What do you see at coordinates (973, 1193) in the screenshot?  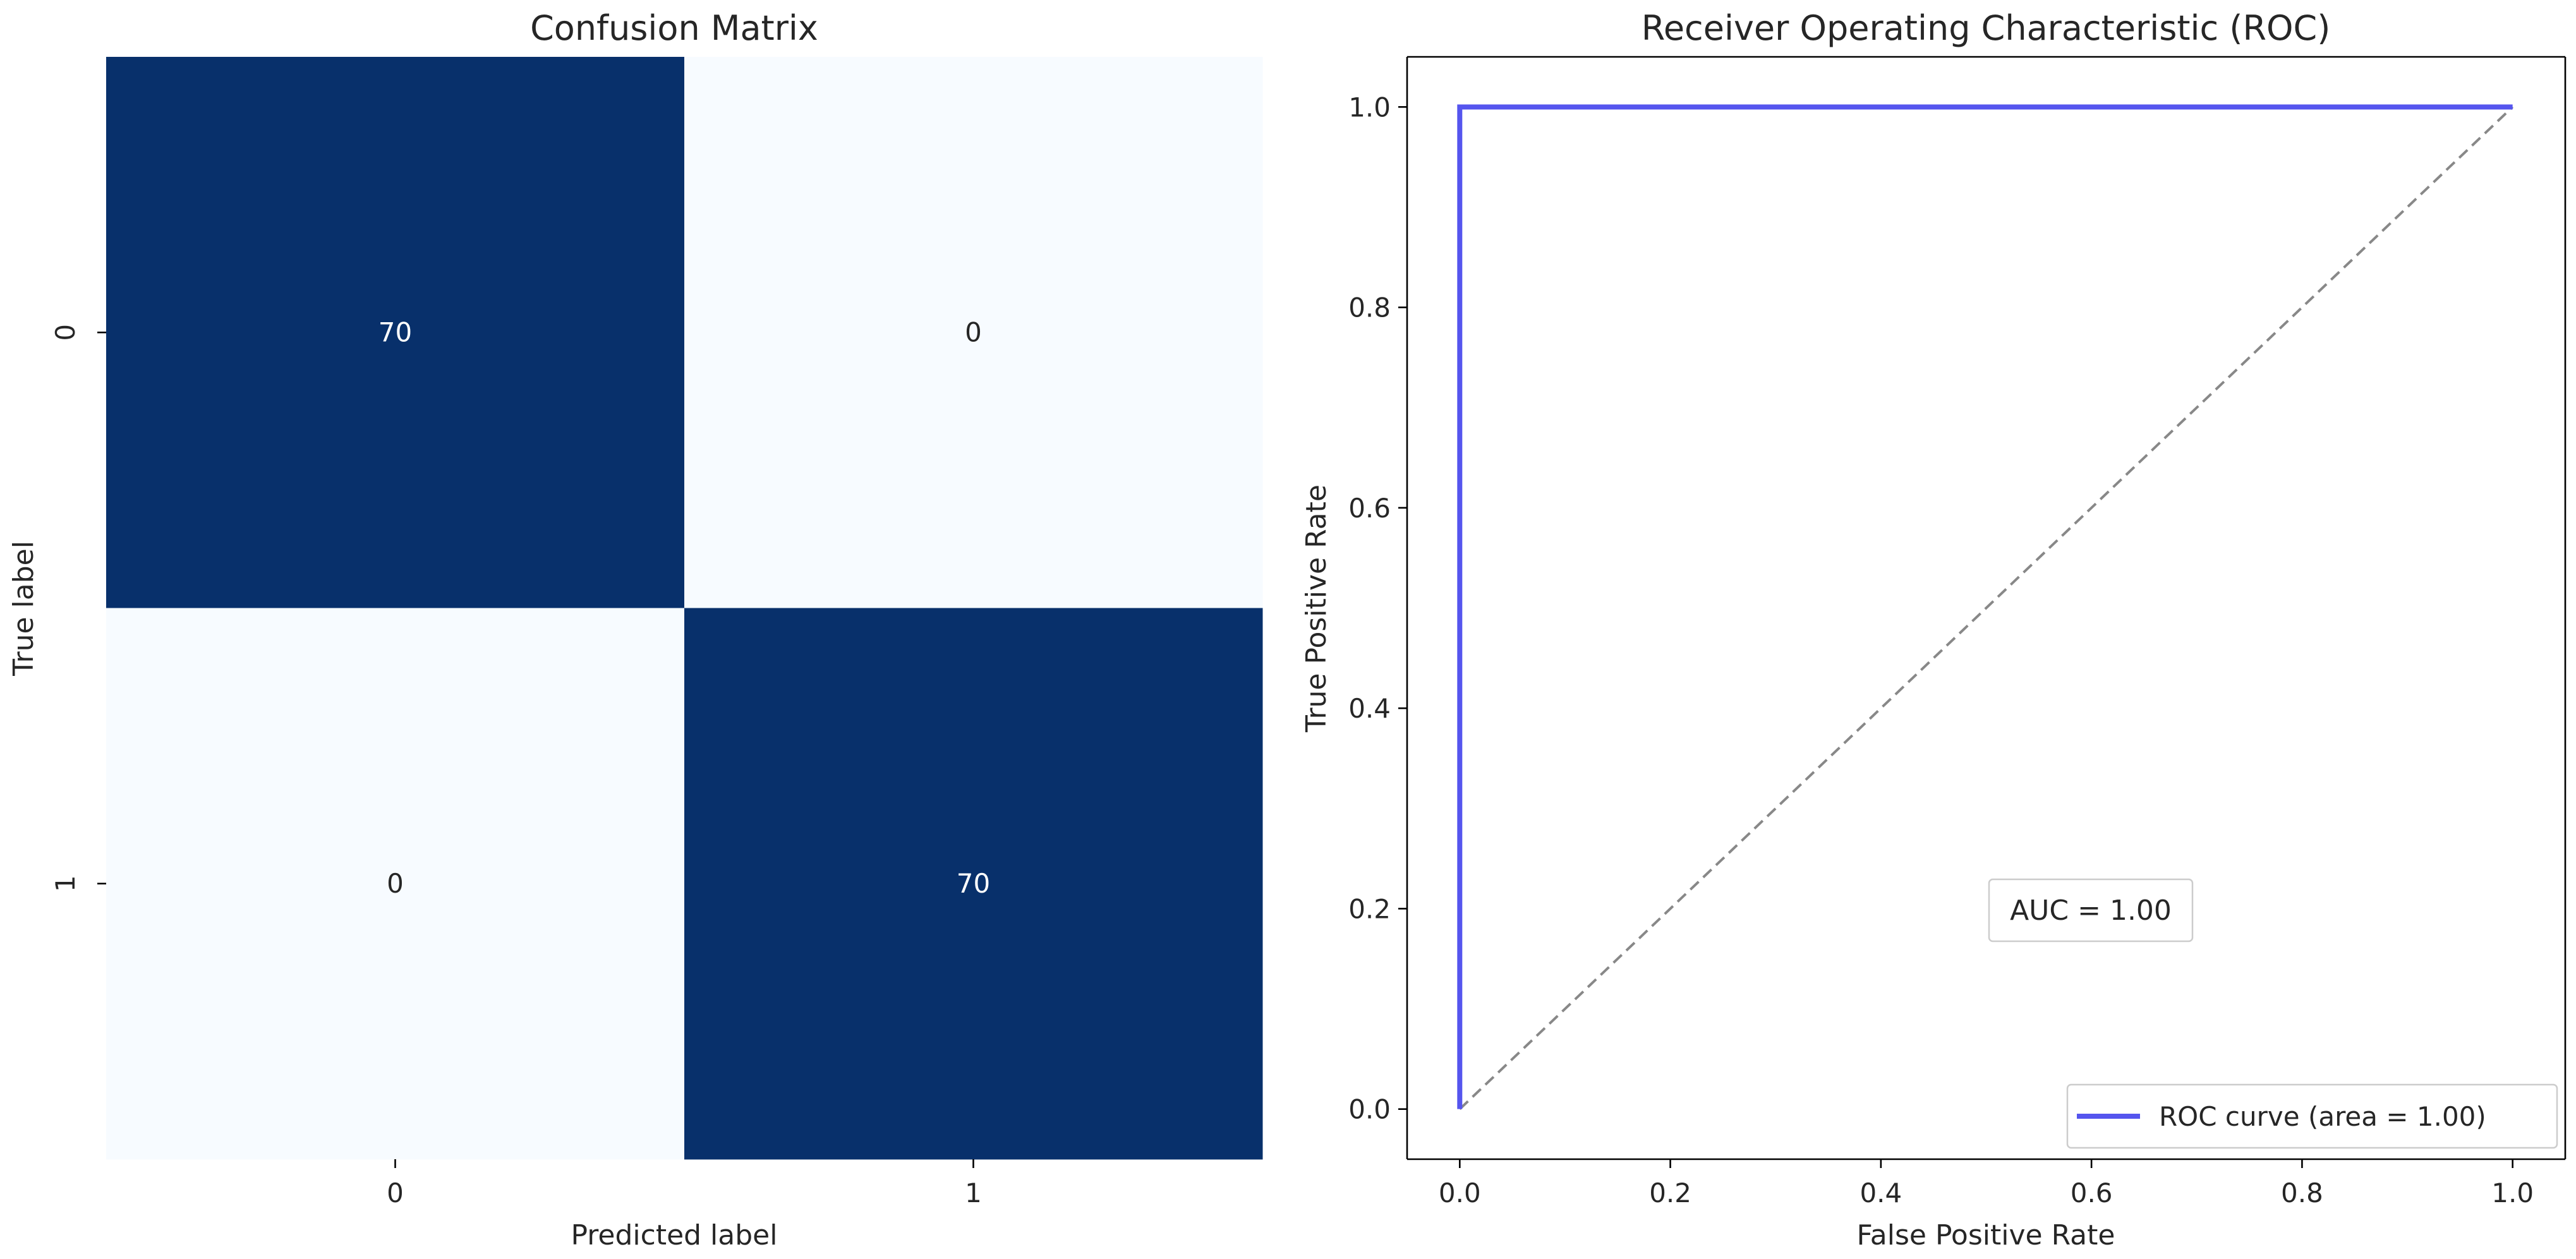 I see `confusion-matrix-x-tick-label: 1` at bounding box center [973, 1193].